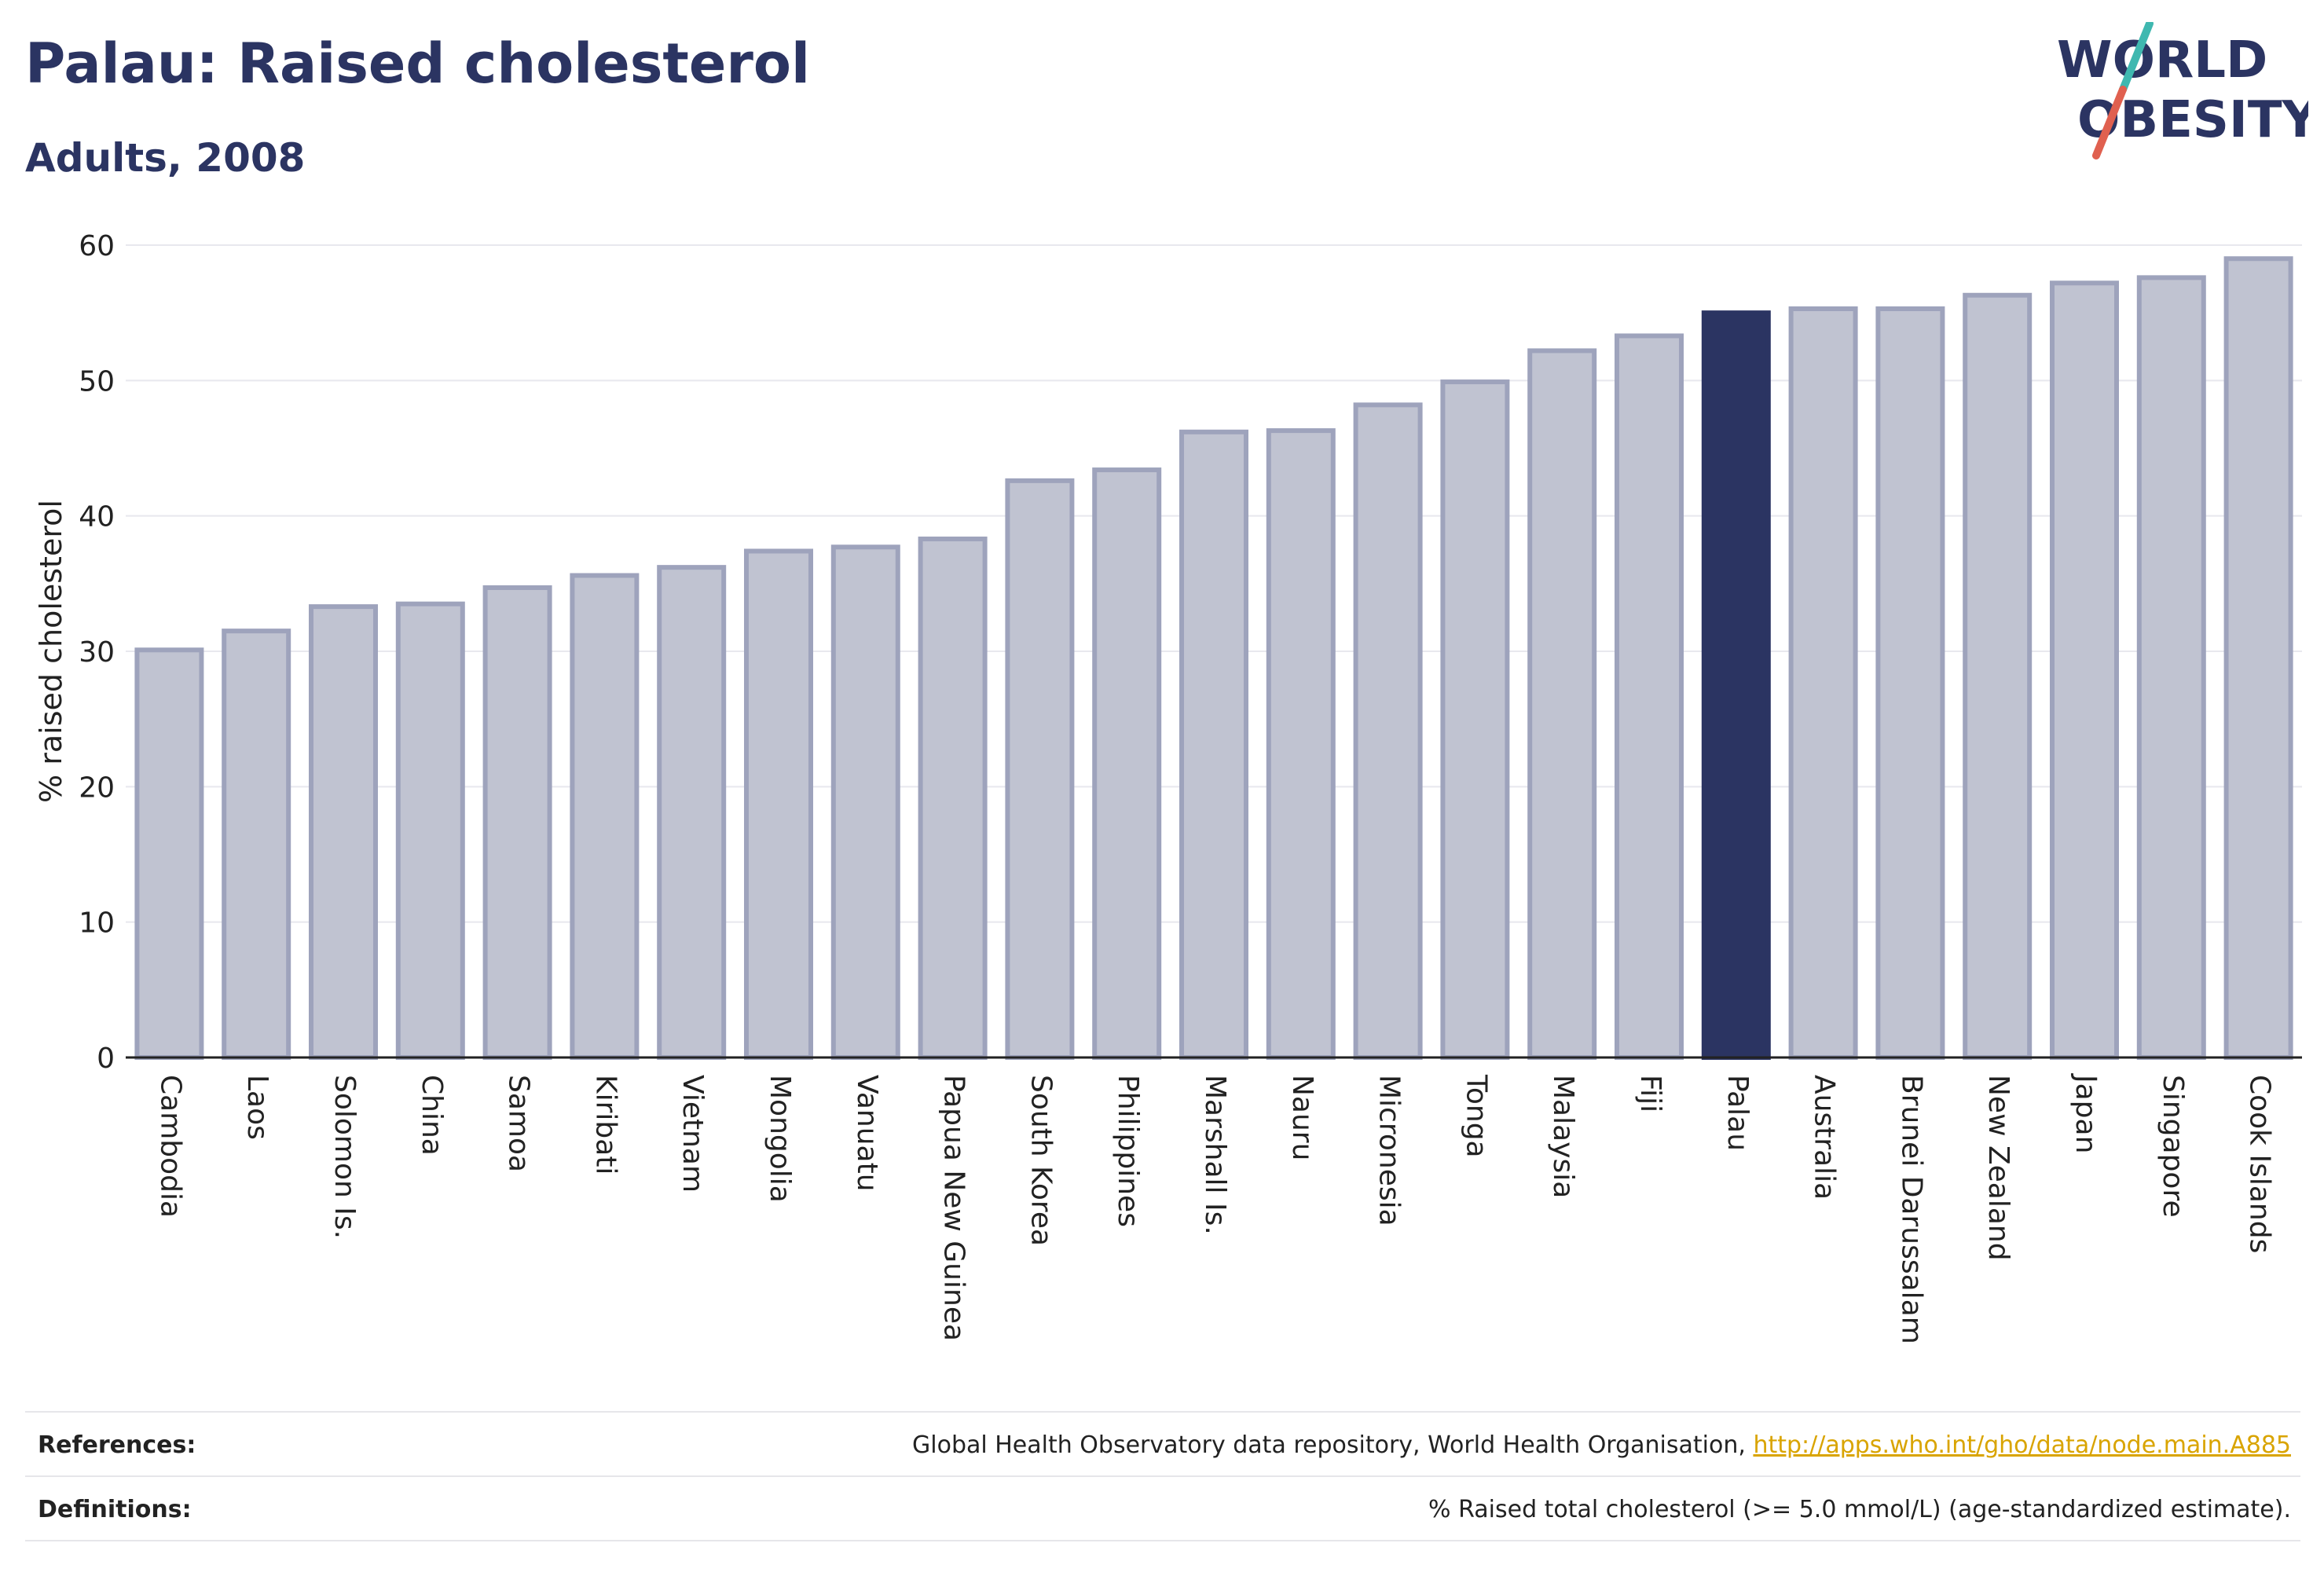 This screenshot has height=1576, width=2324. Describe the element at coordinates (692, 1134) in the screenshot. I see `x-tick-label: Vietnam` at that location.